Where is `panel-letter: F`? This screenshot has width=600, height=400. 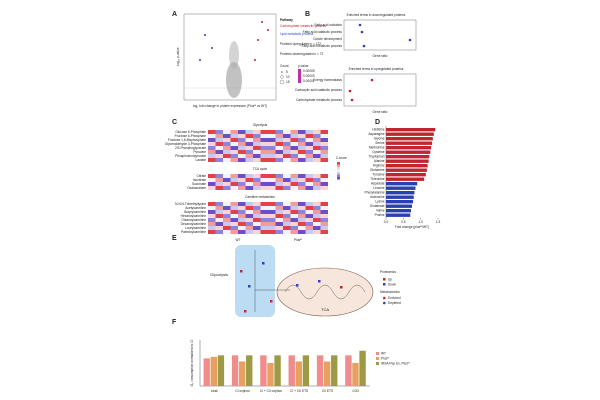
panel-letter: F is located at coordinates (174, 322).